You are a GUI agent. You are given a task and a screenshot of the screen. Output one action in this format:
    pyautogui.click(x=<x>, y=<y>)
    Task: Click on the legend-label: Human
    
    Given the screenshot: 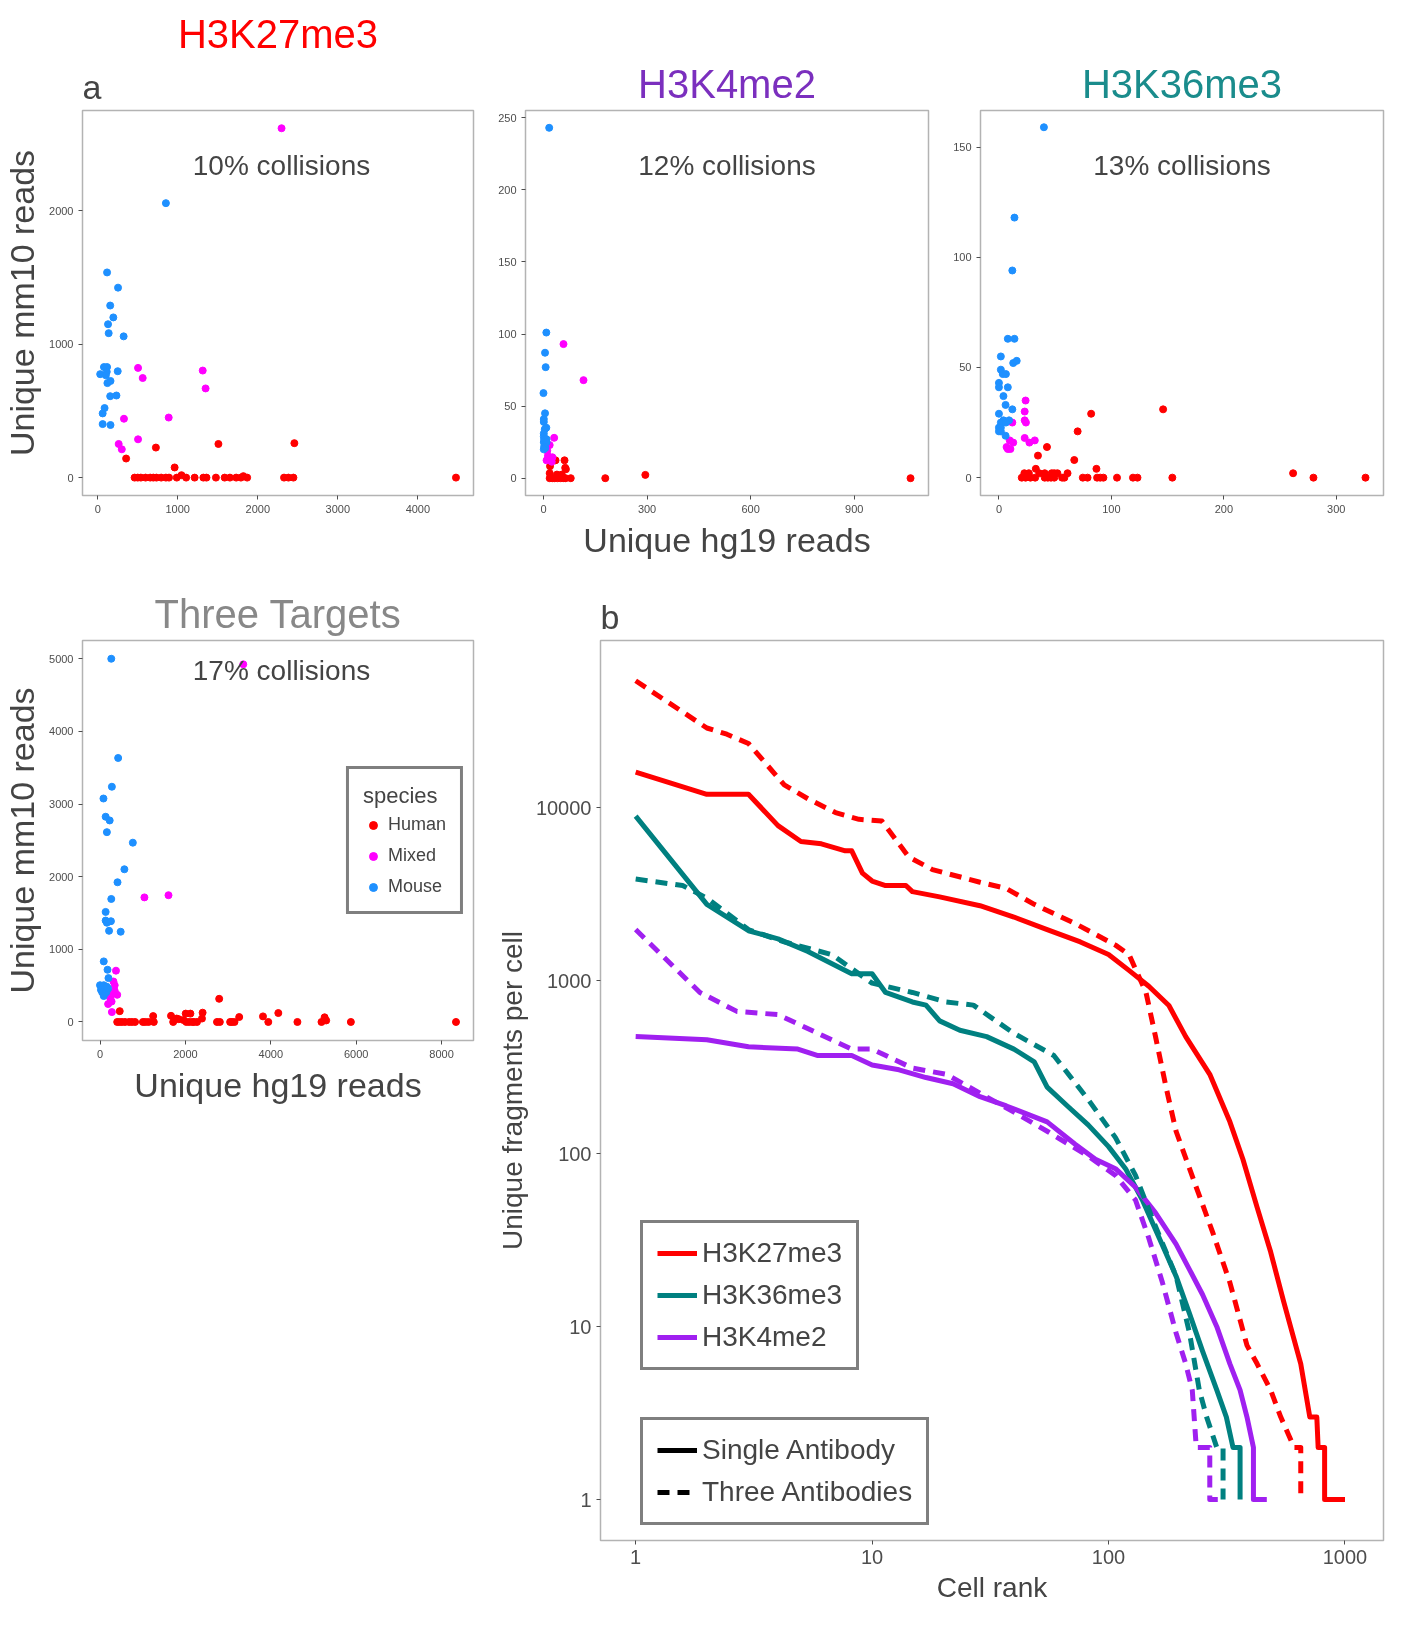 What is the action you would take?
    pyautogui.click(x=416, y=824)
    